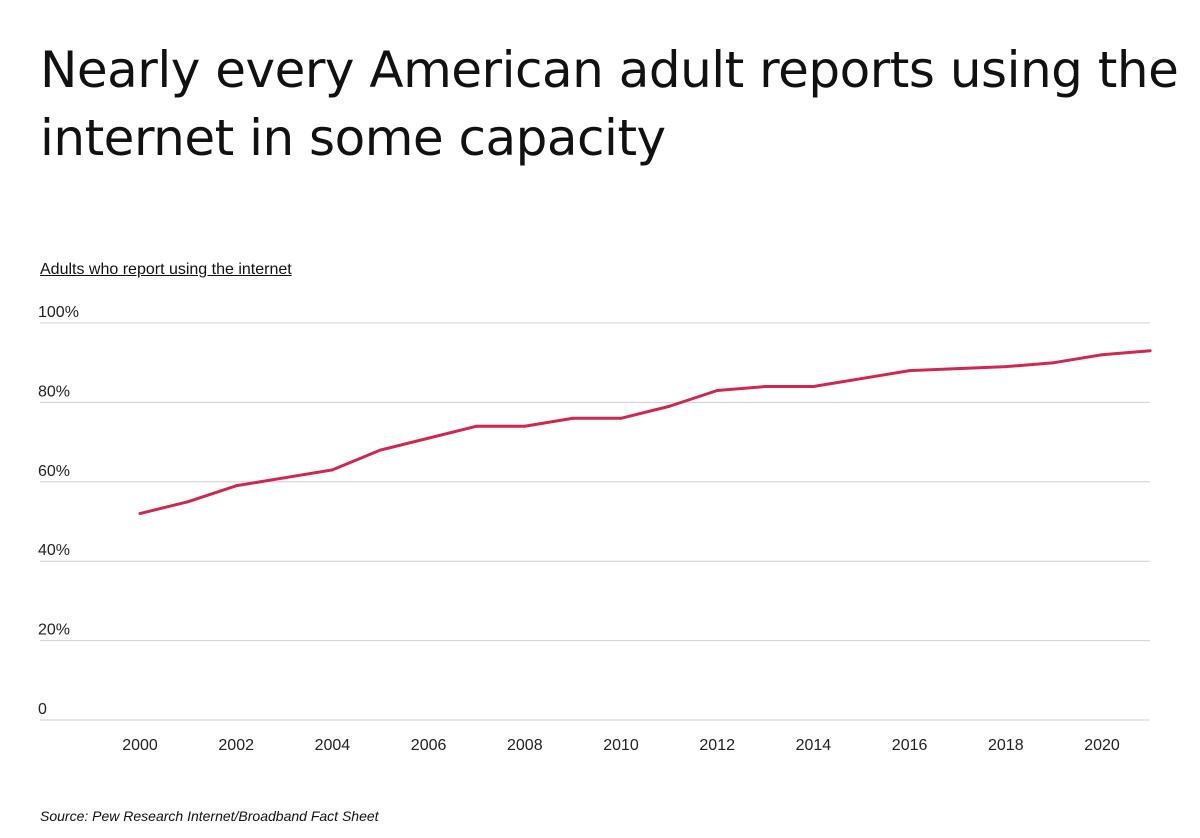 This screenshot has width=1200, height=838. Describe the element at coordinates (525, 745) in the screenshot. I see `x-tick-label: 2008` at that location.